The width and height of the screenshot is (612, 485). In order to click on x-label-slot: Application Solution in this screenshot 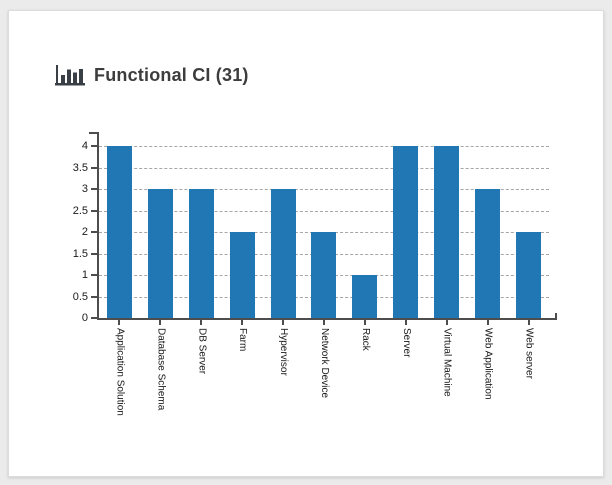, I will do `click(119, 378)`.